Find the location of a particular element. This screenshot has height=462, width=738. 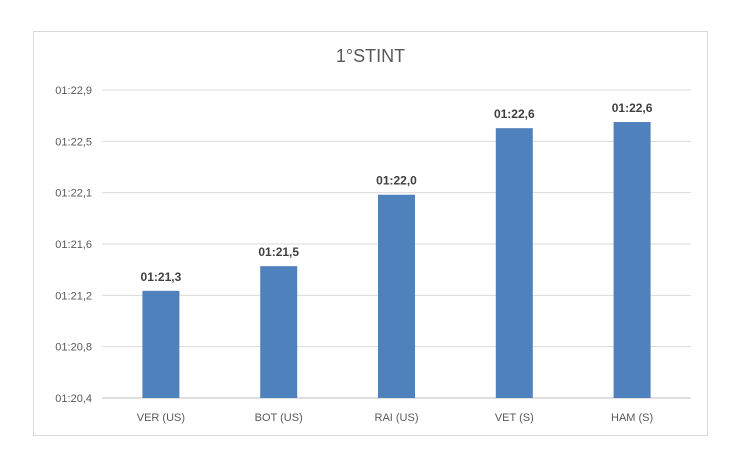

x-tick-label: RAI (US) is located at coordinates (397, 418).